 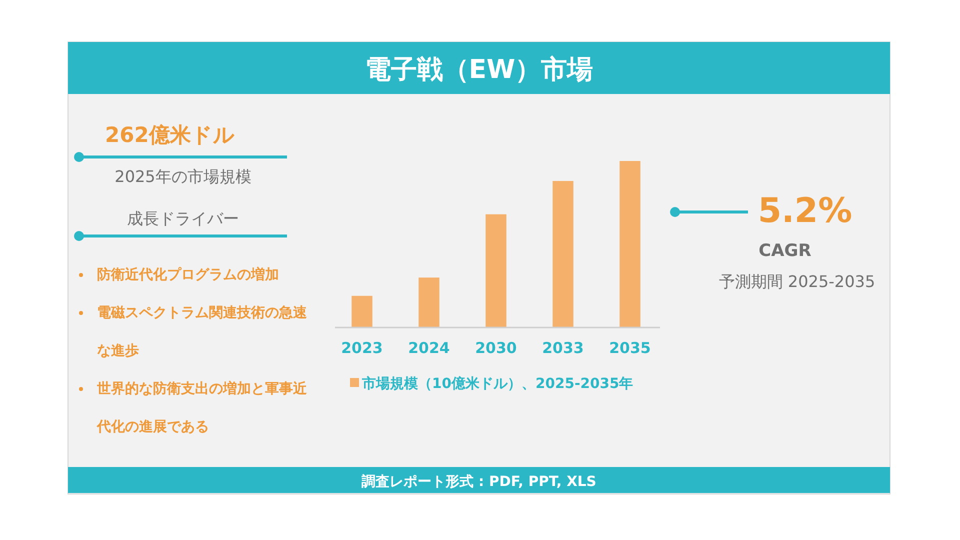 I want to click on text: 電磁スペクトラム関連技術の急速な進歩, so click(x=202, y=332).